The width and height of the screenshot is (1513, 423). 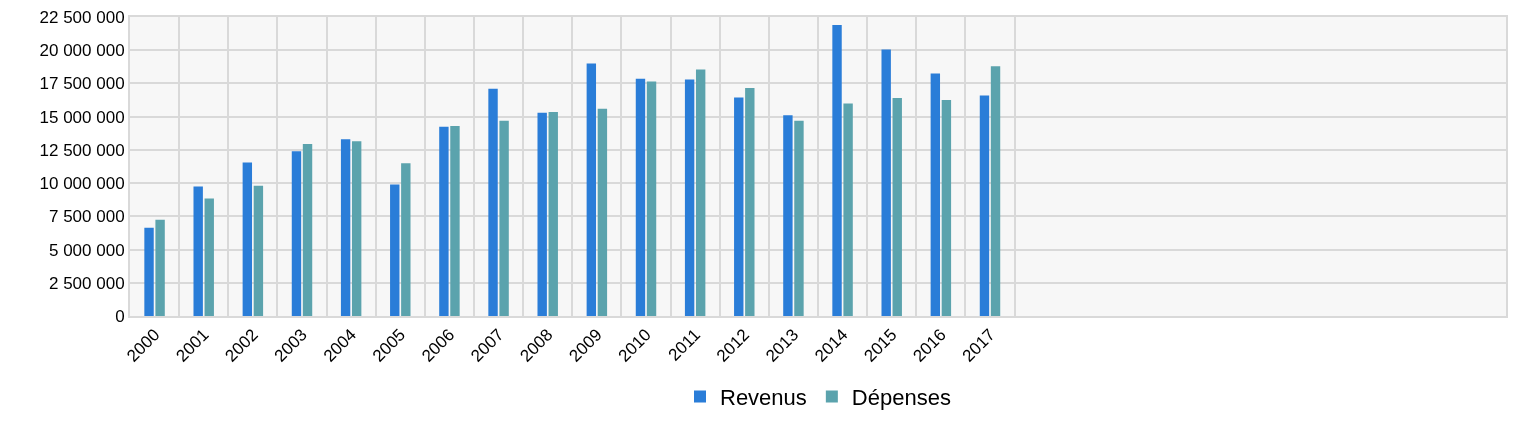 I want to click on y-tick-label: 22 500 000, so click(x=82, y=17).